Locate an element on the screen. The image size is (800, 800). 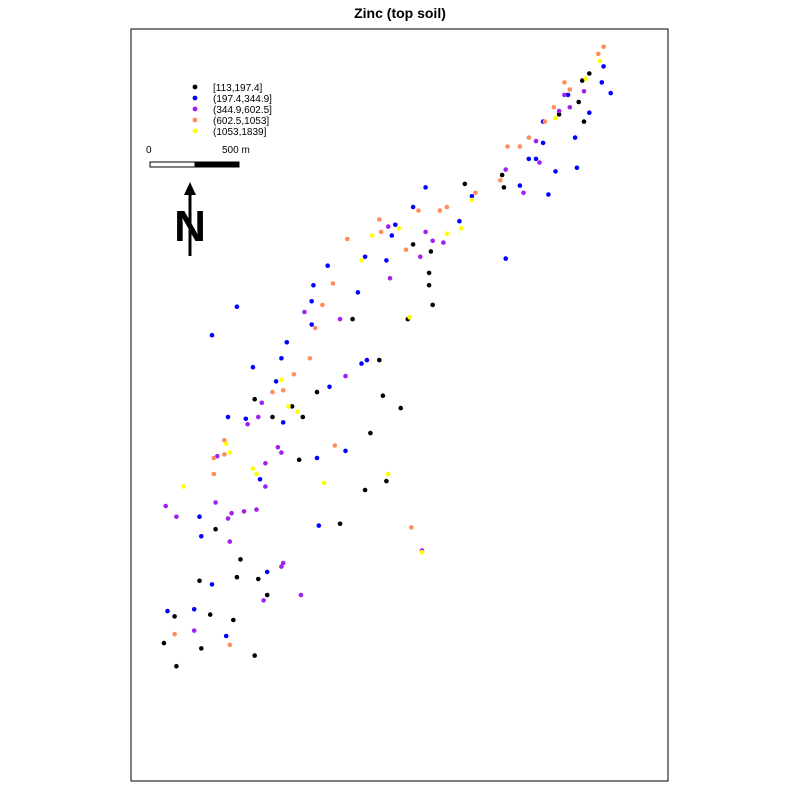
scale-bar-black-segment is located at coordinates (217, 164).